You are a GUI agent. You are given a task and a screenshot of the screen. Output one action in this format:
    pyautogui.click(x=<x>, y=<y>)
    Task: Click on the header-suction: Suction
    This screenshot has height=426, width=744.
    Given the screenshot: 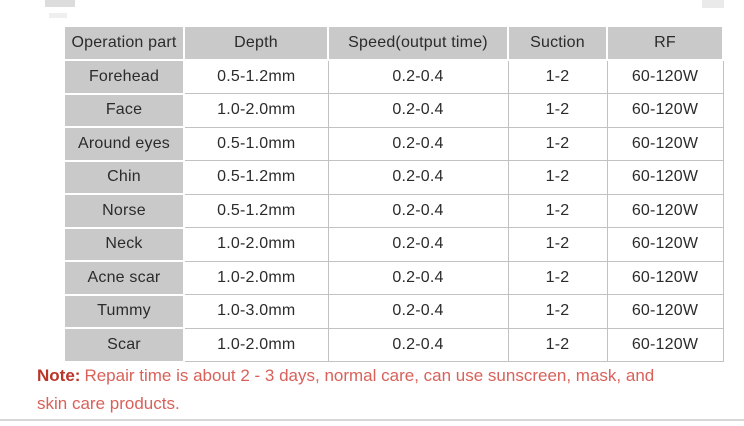 What is the action you would take?
    pyautogui.click(x=557, y=43)
    